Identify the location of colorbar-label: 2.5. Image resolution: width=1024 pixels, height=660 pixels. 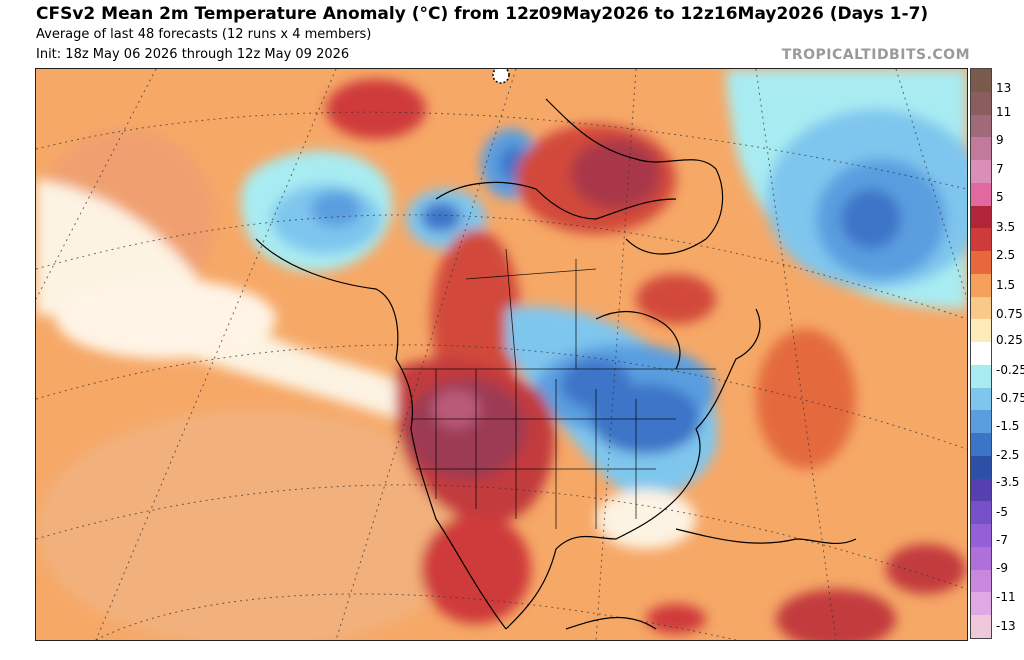
(1006, 255).